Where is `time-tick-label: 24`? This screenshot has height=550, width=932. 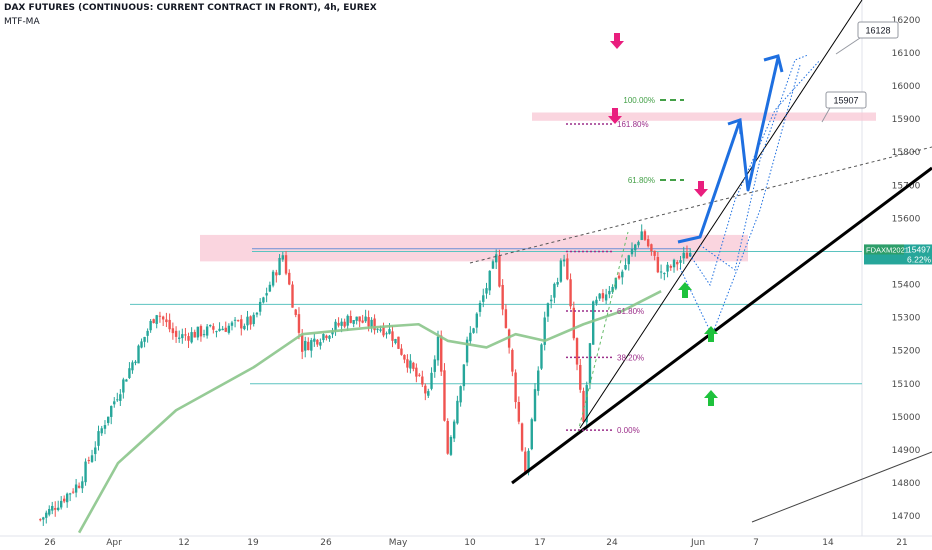 time-tick-label: 24 is located at coordinates (612, 543).